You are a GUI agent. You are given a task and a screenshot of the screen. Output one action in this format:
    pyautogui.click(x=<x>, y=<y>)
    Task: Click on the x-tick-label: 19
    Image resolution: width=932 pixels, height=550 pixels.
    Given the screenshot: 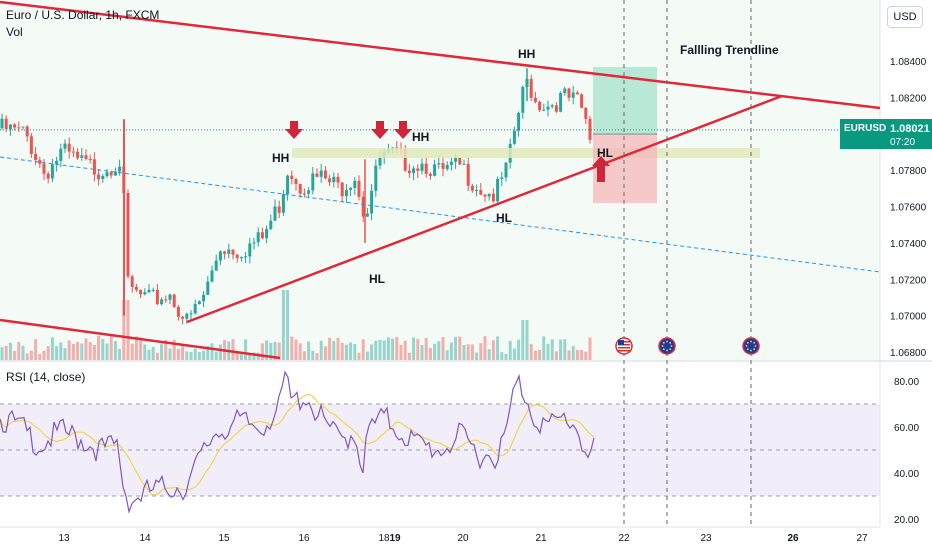 What is the action you would take?
    pyautogui.click(x=395, y=538)
    